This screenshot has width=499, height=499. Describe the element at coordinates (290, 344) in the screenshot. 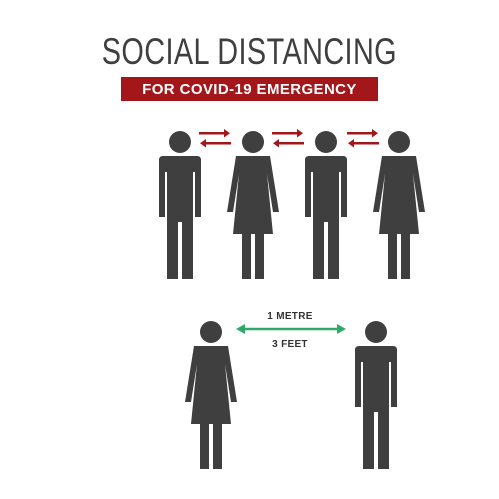

I see `distance-imperial-label: 3 FEET` at that location.